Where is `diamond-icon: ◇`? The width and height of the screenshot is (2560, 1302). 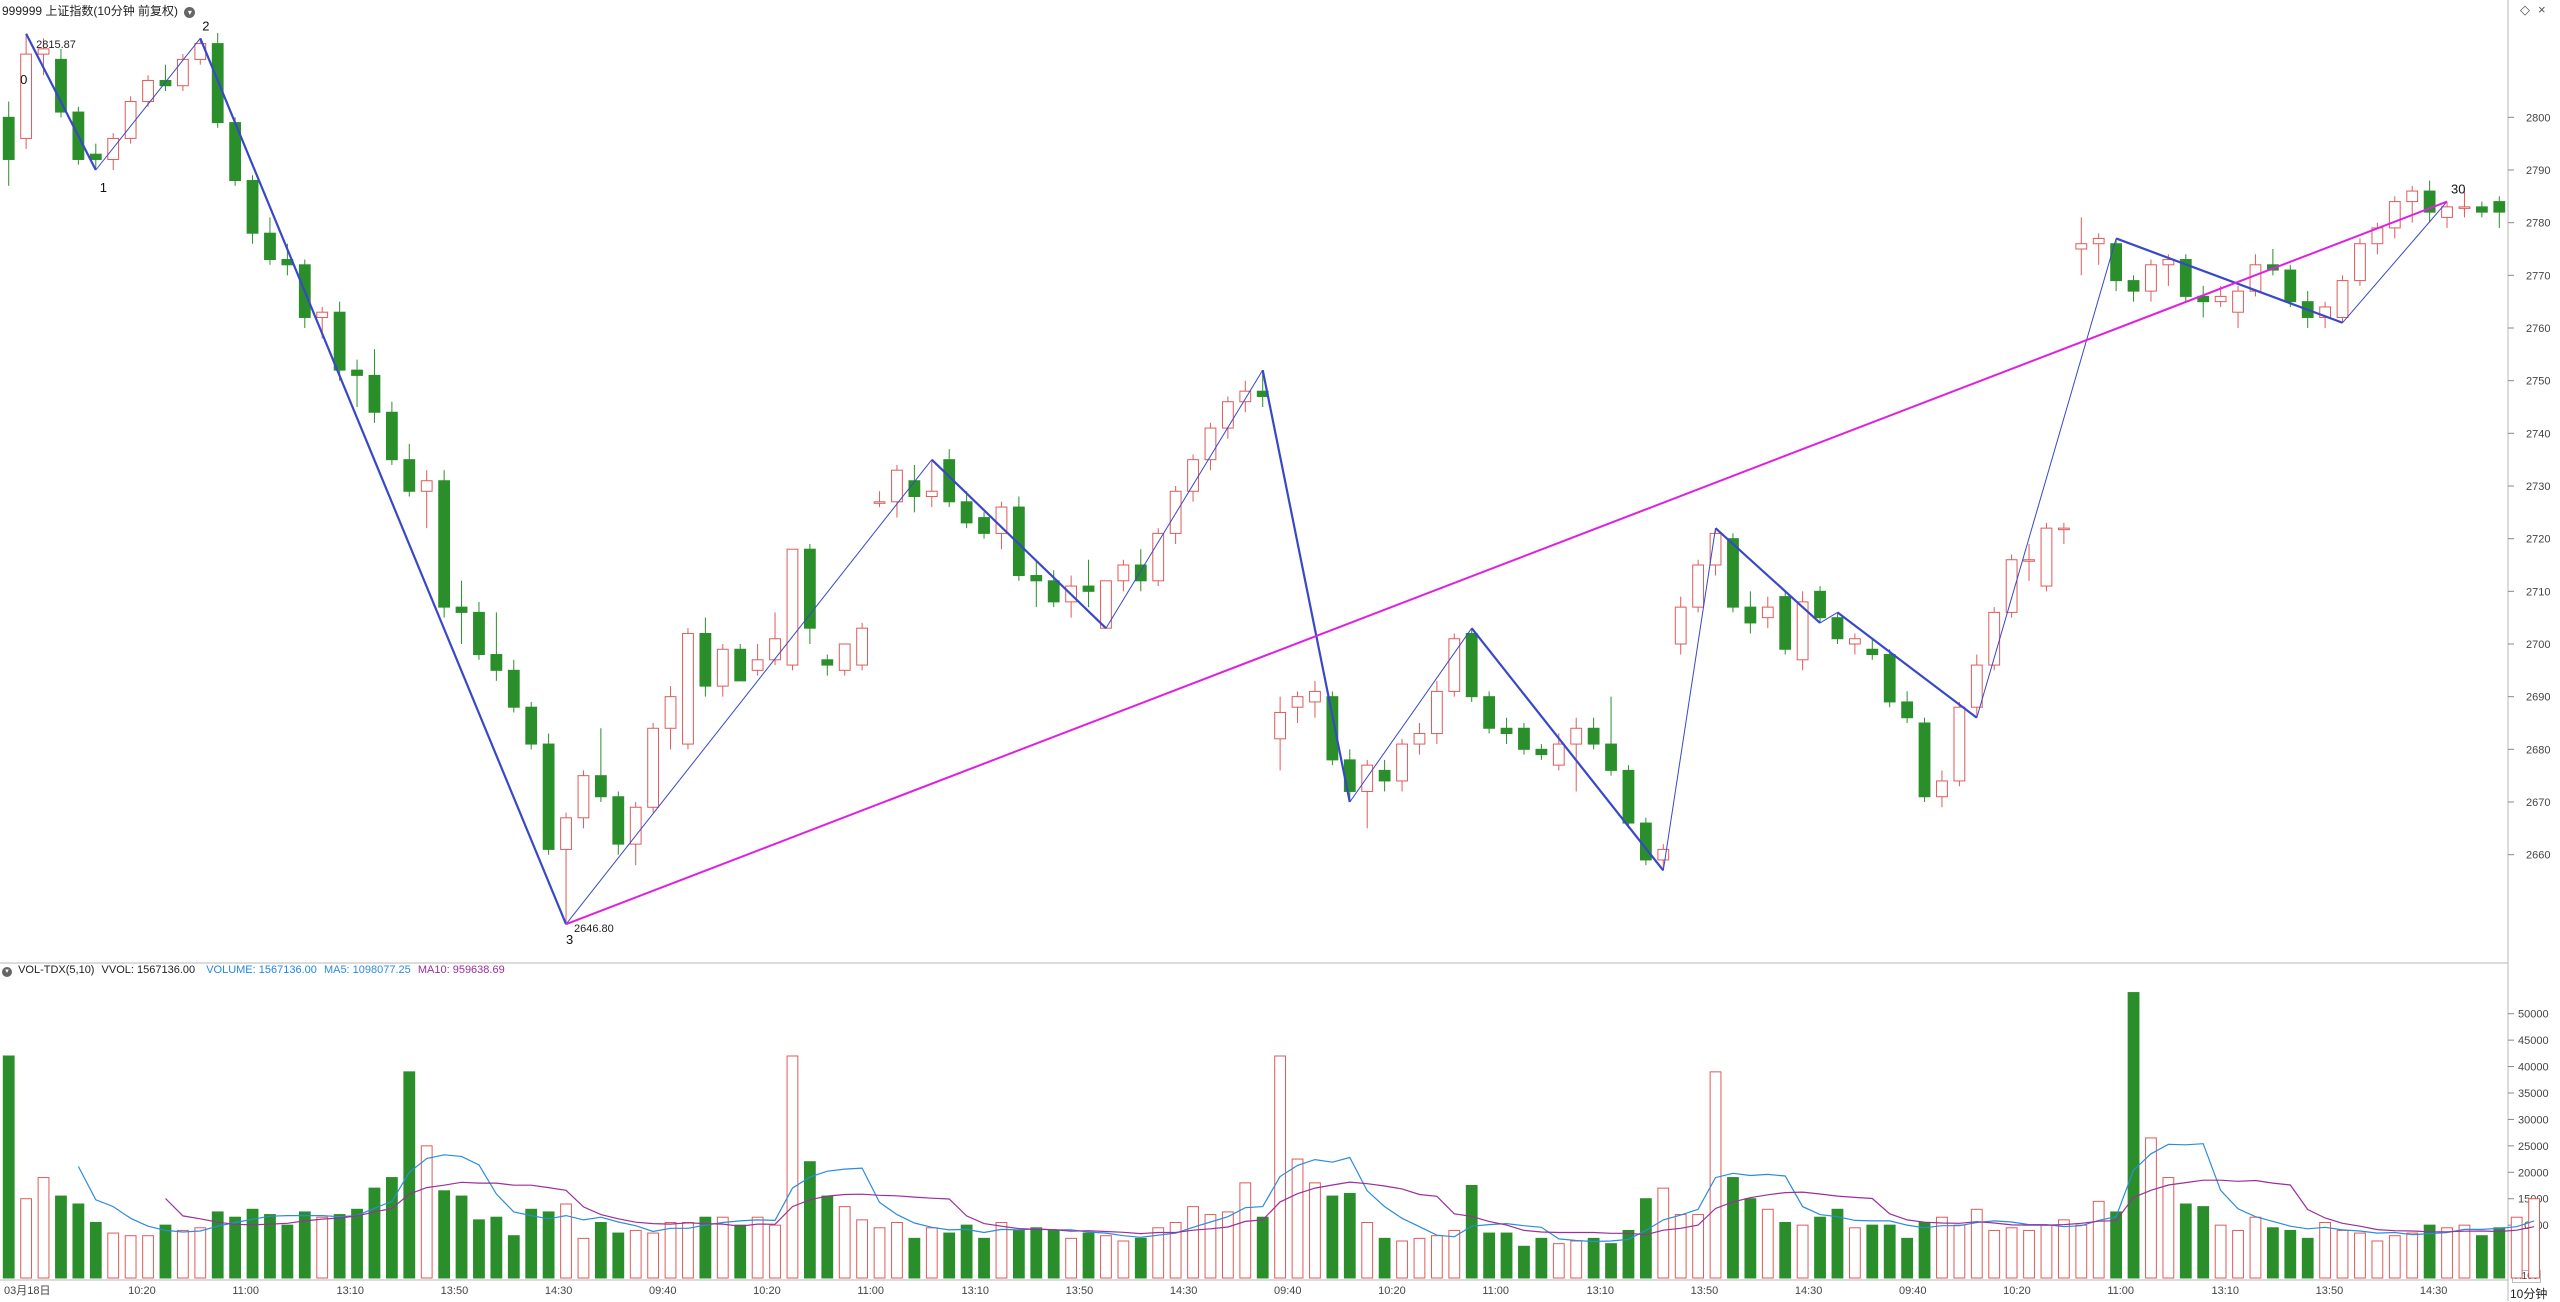 diamond-icon: ◇ is located at coordinates (2525, 9).